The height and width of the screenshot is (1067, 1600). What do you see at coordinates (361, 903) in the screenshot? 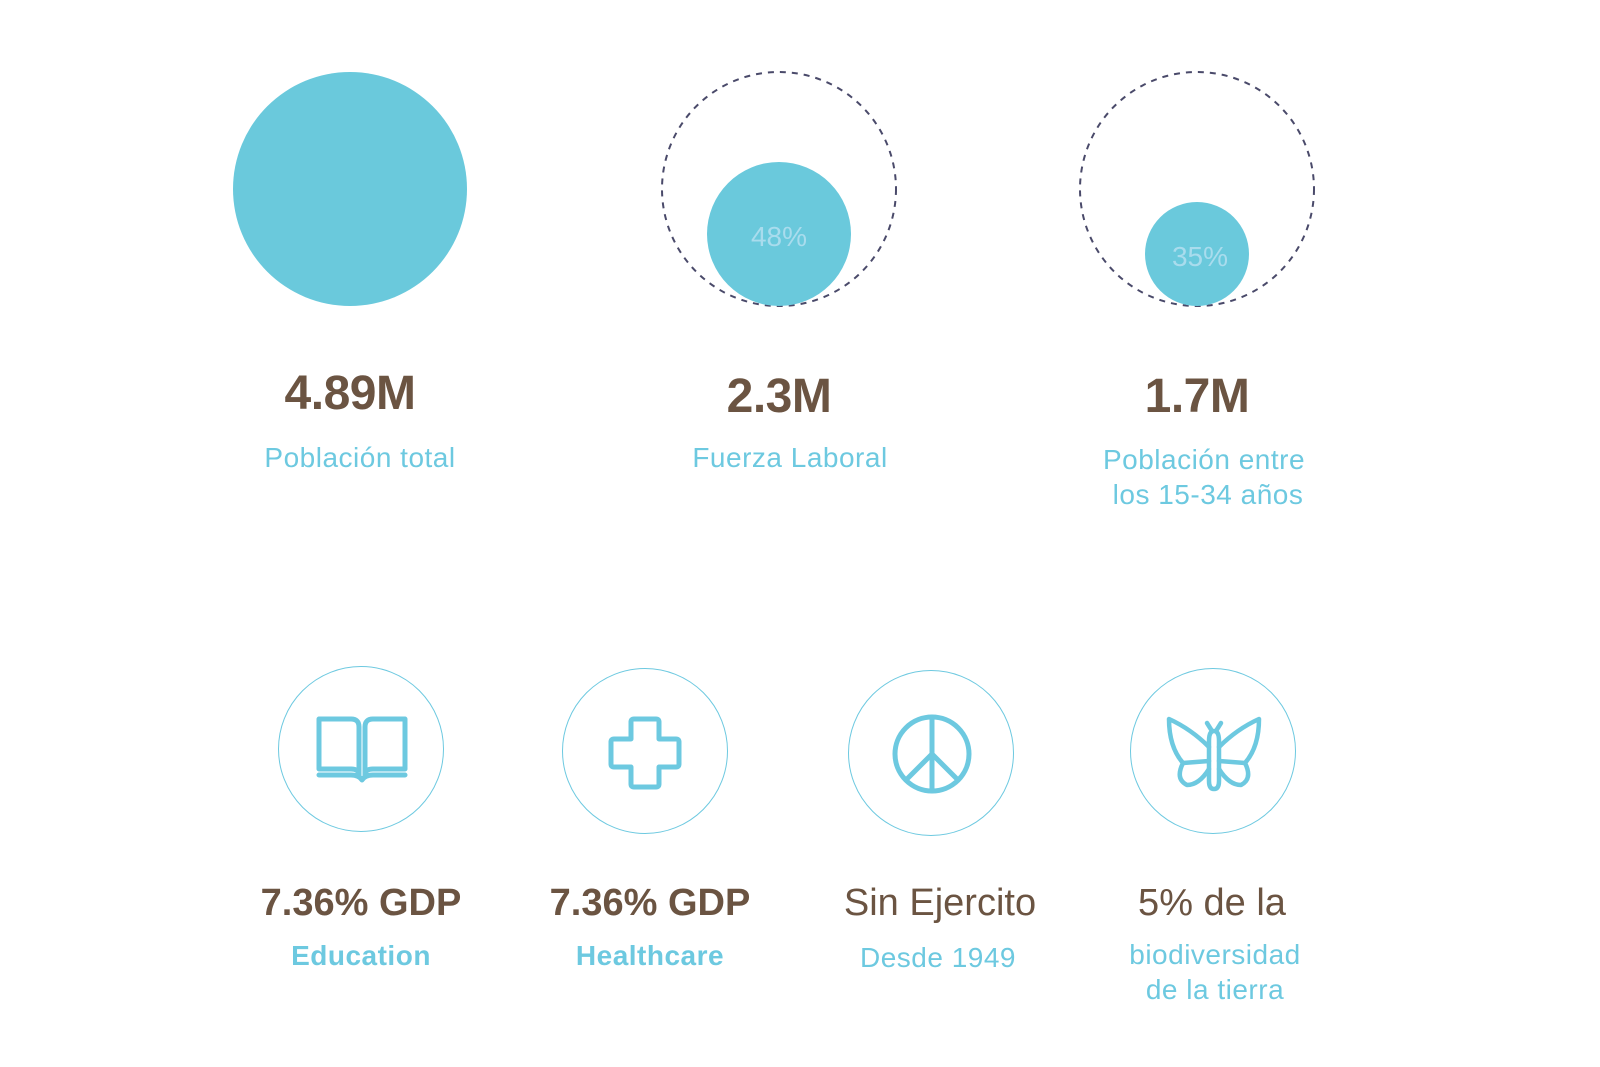
I see `education-value: 7.36% GDP` at bounding box center [361, 903].